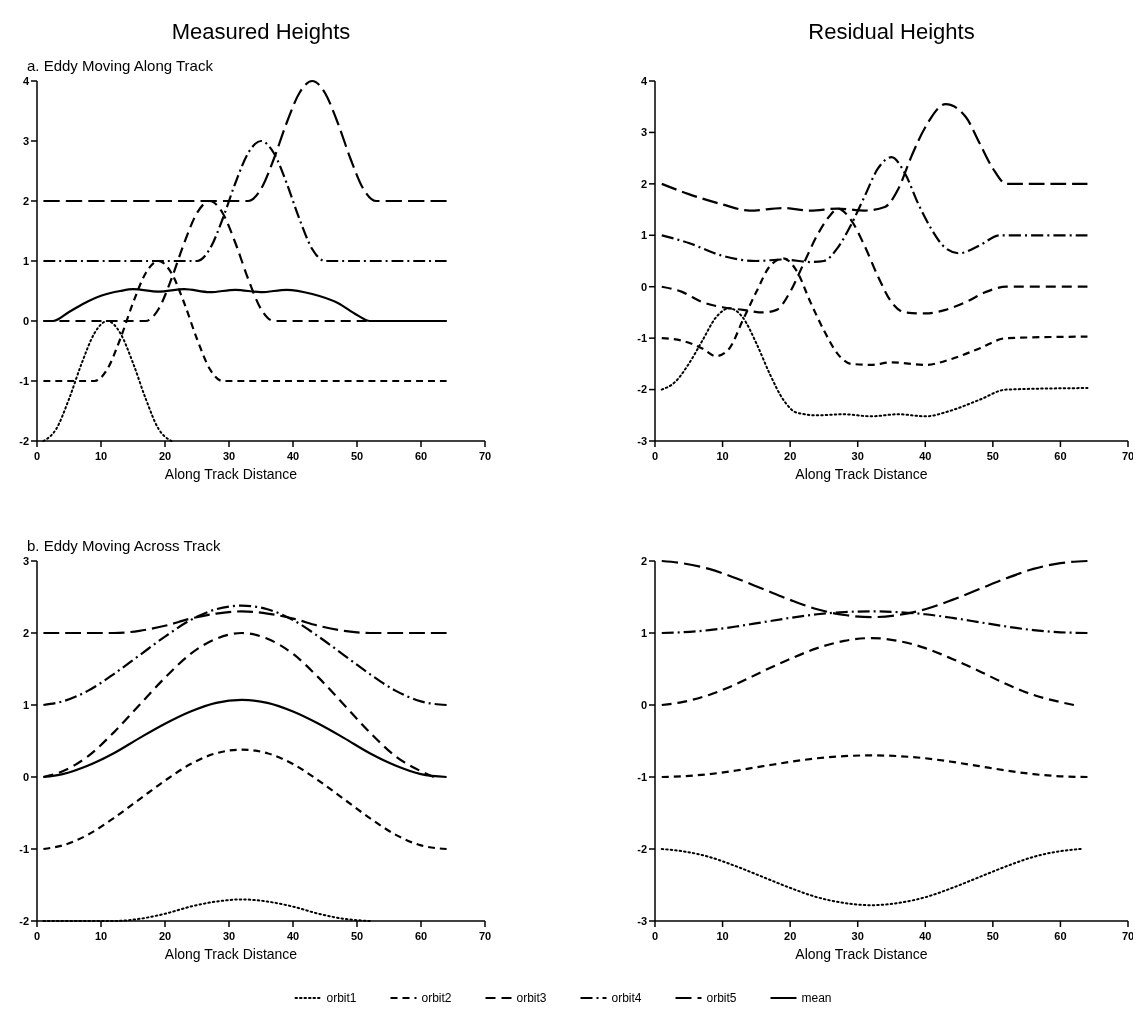 This screenshot has width=1141, height=1019. Describe the element at coordinates (436, 998) in the screenshot. I see `legend-label: orbit2` at that location.